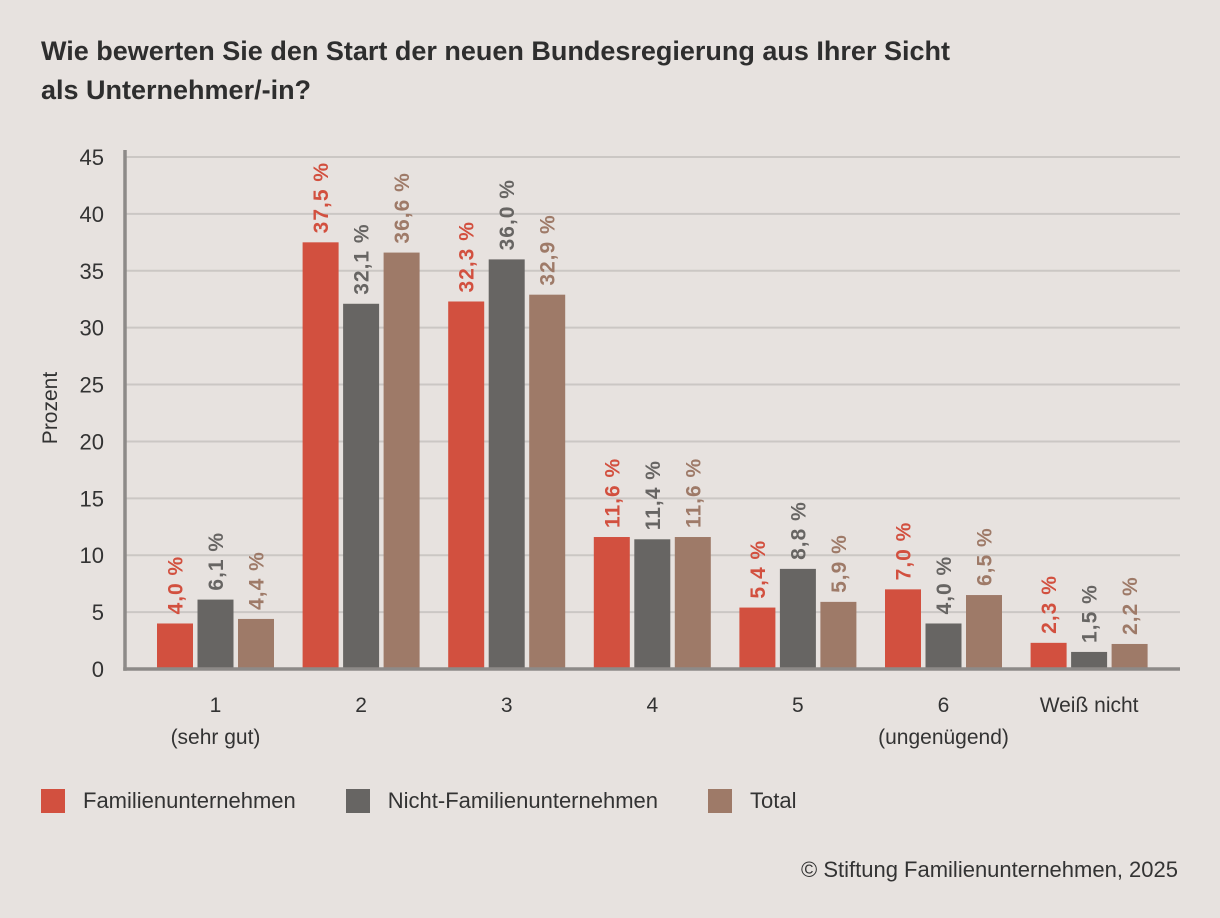 The image size is (1220, 918). What do you see at coordinates (1049, 604) in the screenshot?
I see `data-label-familienunternehmen-weiss-nicht: 2,3 %` at bounding box center [1049, 604].